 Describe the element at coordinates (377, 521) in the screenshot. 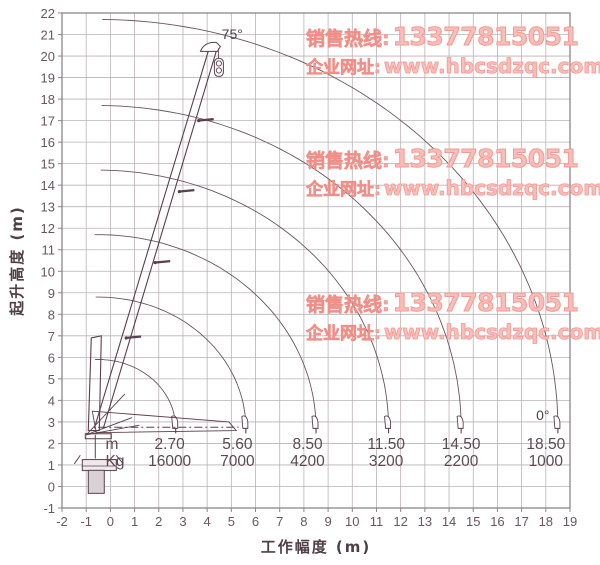

I see `x-tick-label: 11` at that location.